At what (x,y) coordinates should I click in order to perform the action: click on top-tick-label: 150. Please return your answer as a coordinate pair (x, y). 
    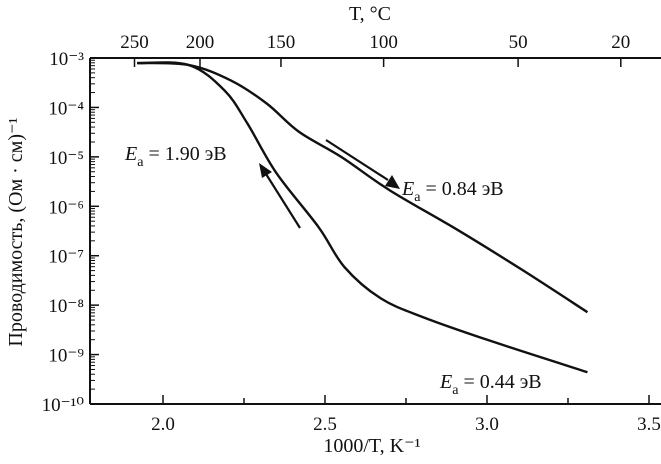
    Looking at the image, I should click on (281, 42).